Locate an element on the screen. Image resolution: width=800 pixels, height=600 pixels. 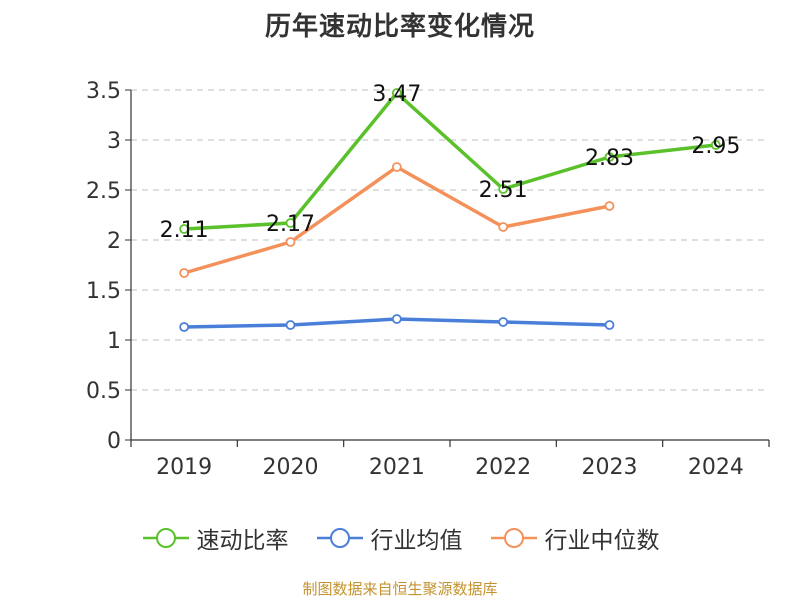
data-label: 2.51 is located at coordinates (503, 190).